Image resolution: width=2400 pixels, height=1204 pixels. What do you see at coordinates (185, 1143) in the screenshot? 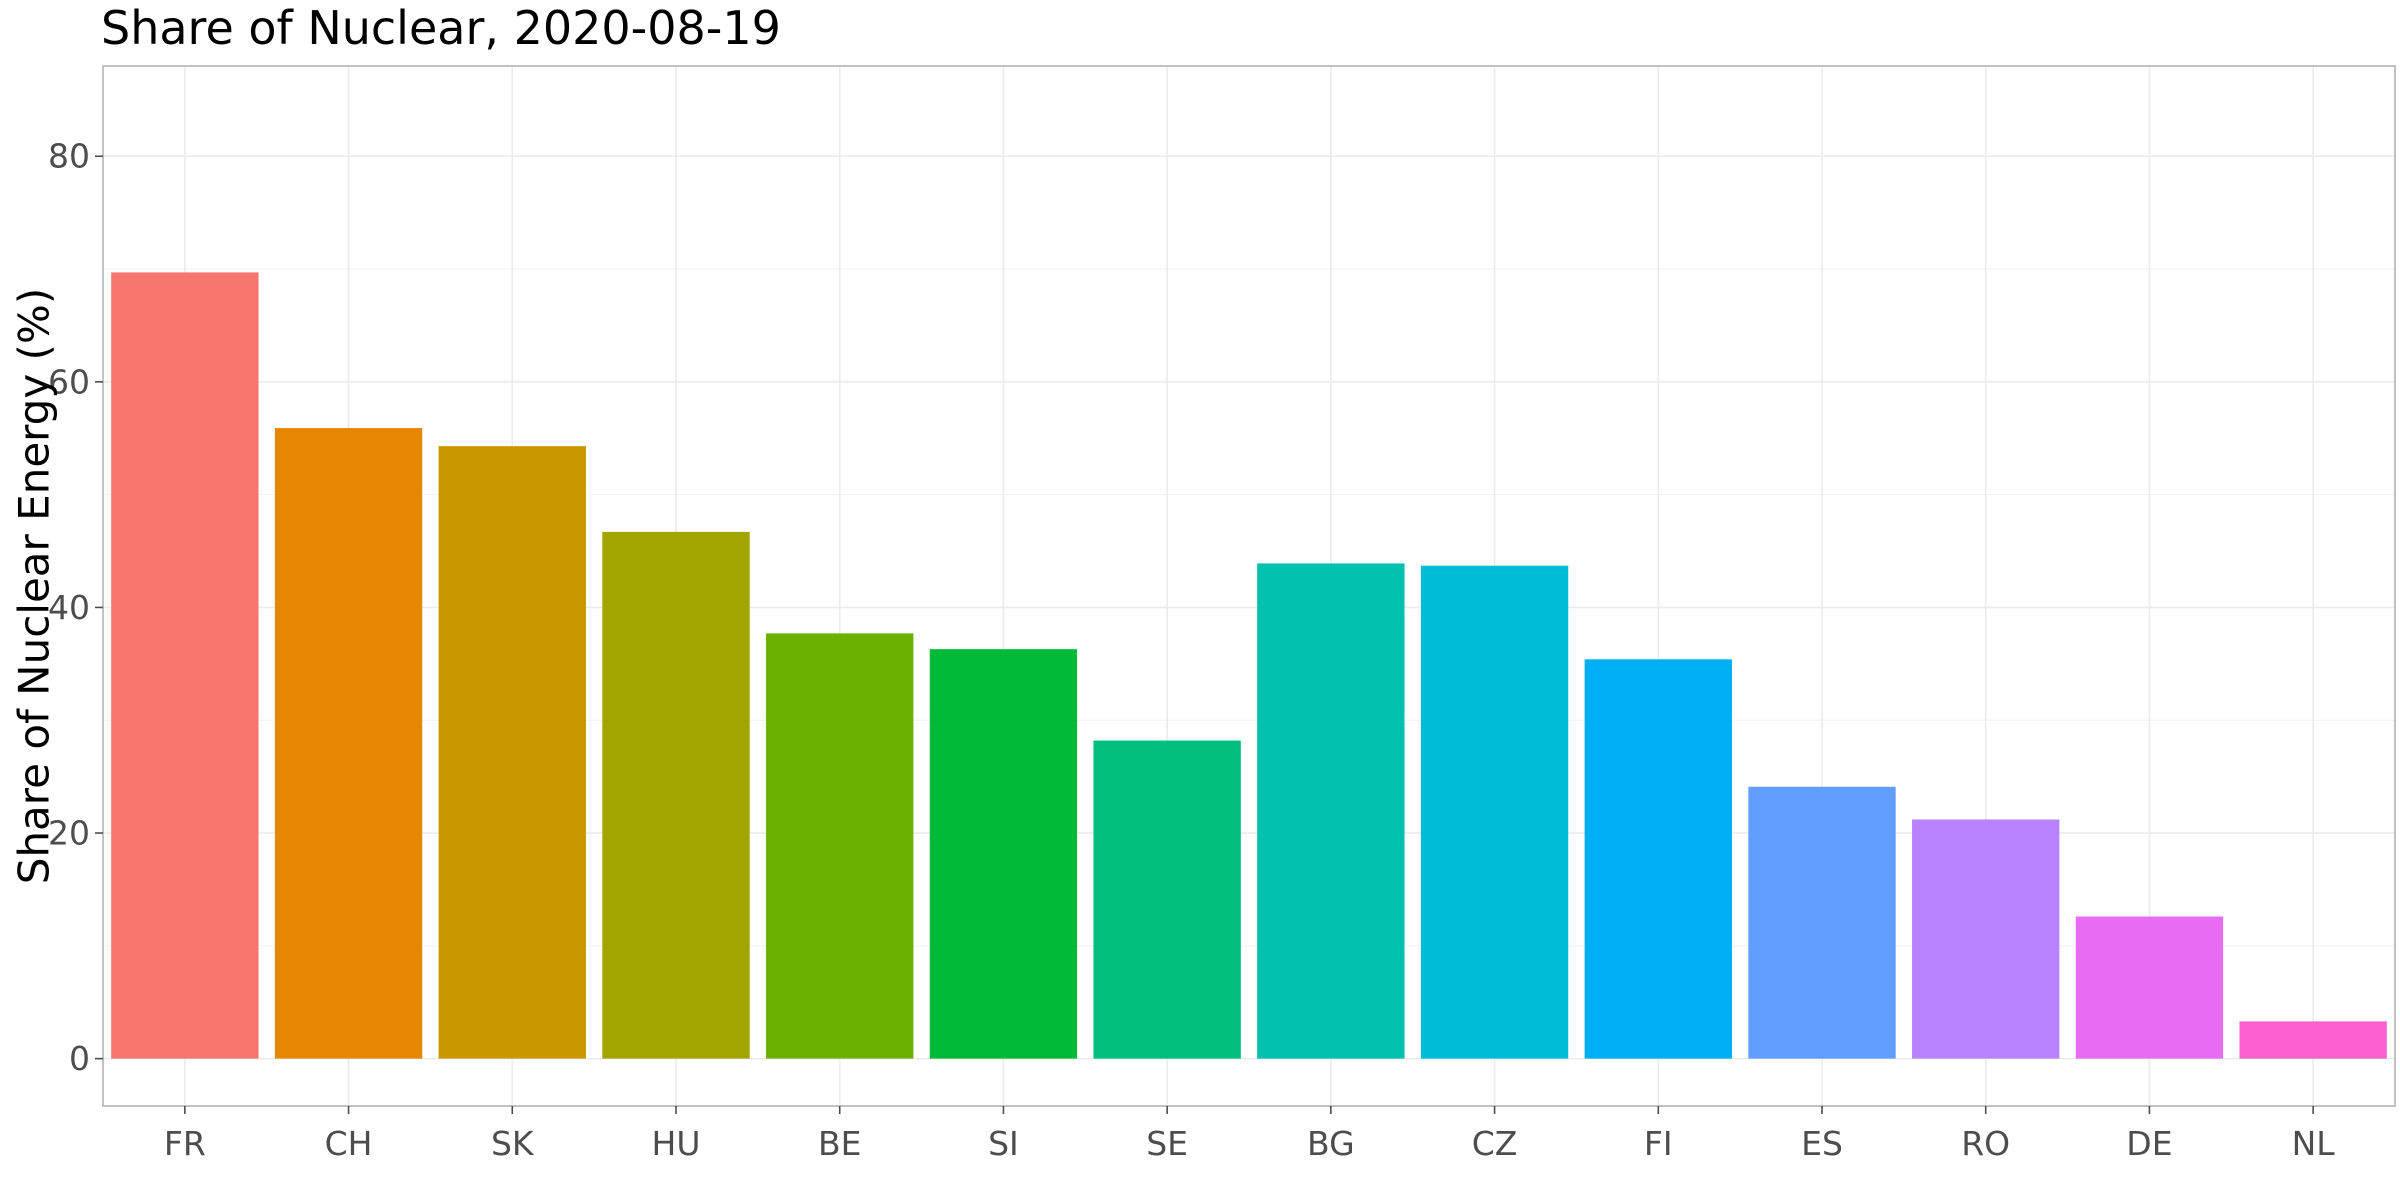
I see `x-tick-label: FR` at bounding box center [185, 1143].